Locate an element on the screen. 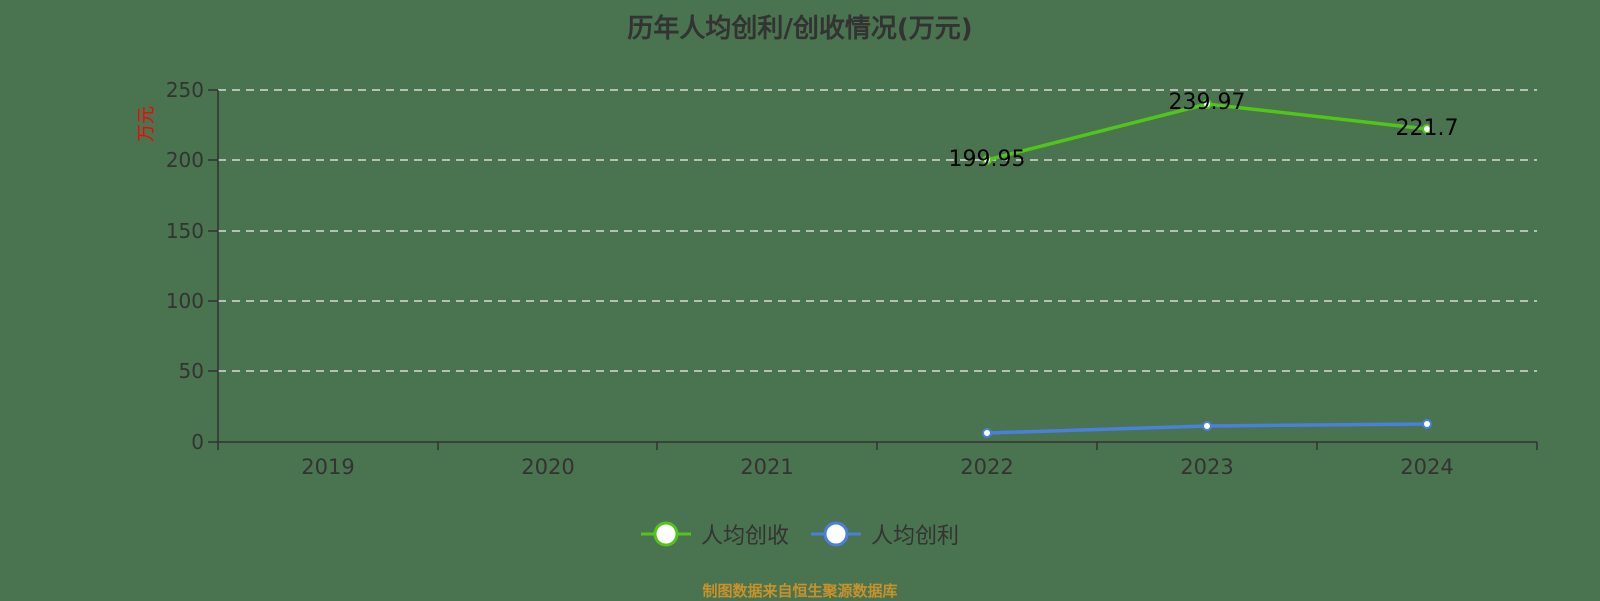 The image size is (1600, 601). x-tick-label: 2020 is located at coordinates (547, 467).